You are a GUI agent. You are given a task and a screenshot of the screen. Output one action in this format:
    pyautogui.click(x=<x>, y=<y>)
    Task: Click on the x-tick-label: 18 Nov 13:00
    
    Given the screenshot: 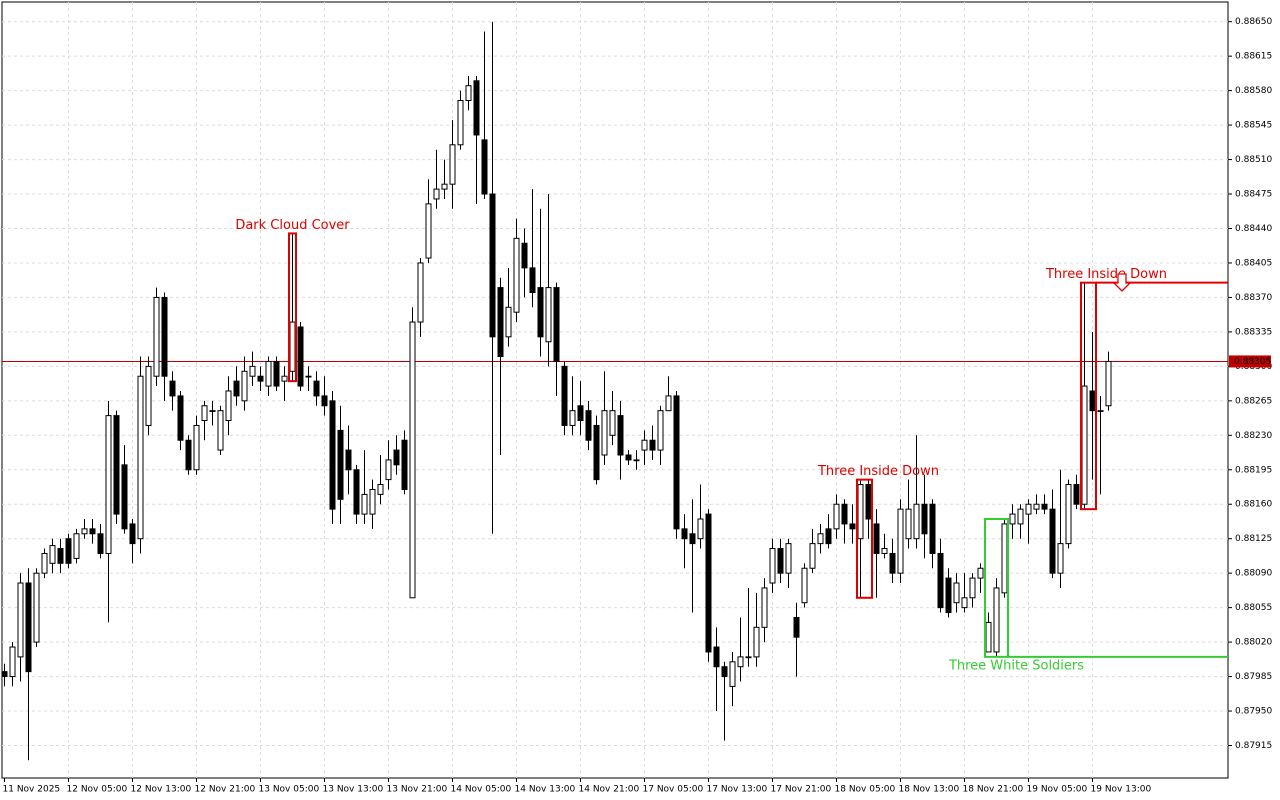 What is the action you would take?
    pyautogui.click(x=929, y=790)
    